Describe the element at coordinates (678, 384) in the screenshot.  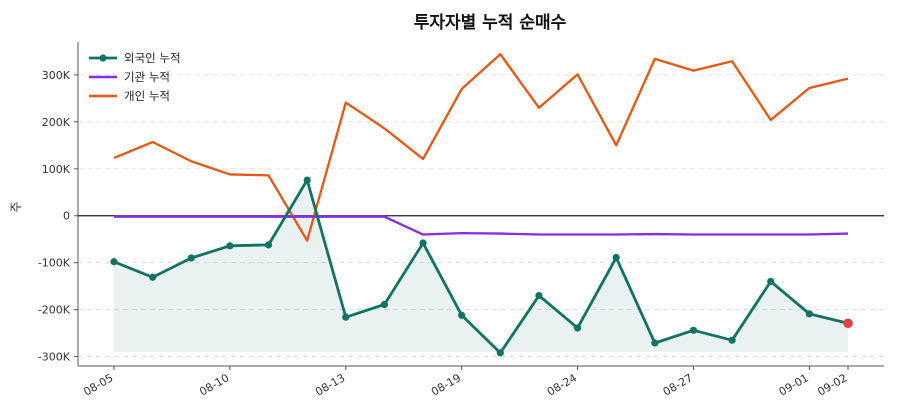
I see `x-tick-label: 08-27` at that location.